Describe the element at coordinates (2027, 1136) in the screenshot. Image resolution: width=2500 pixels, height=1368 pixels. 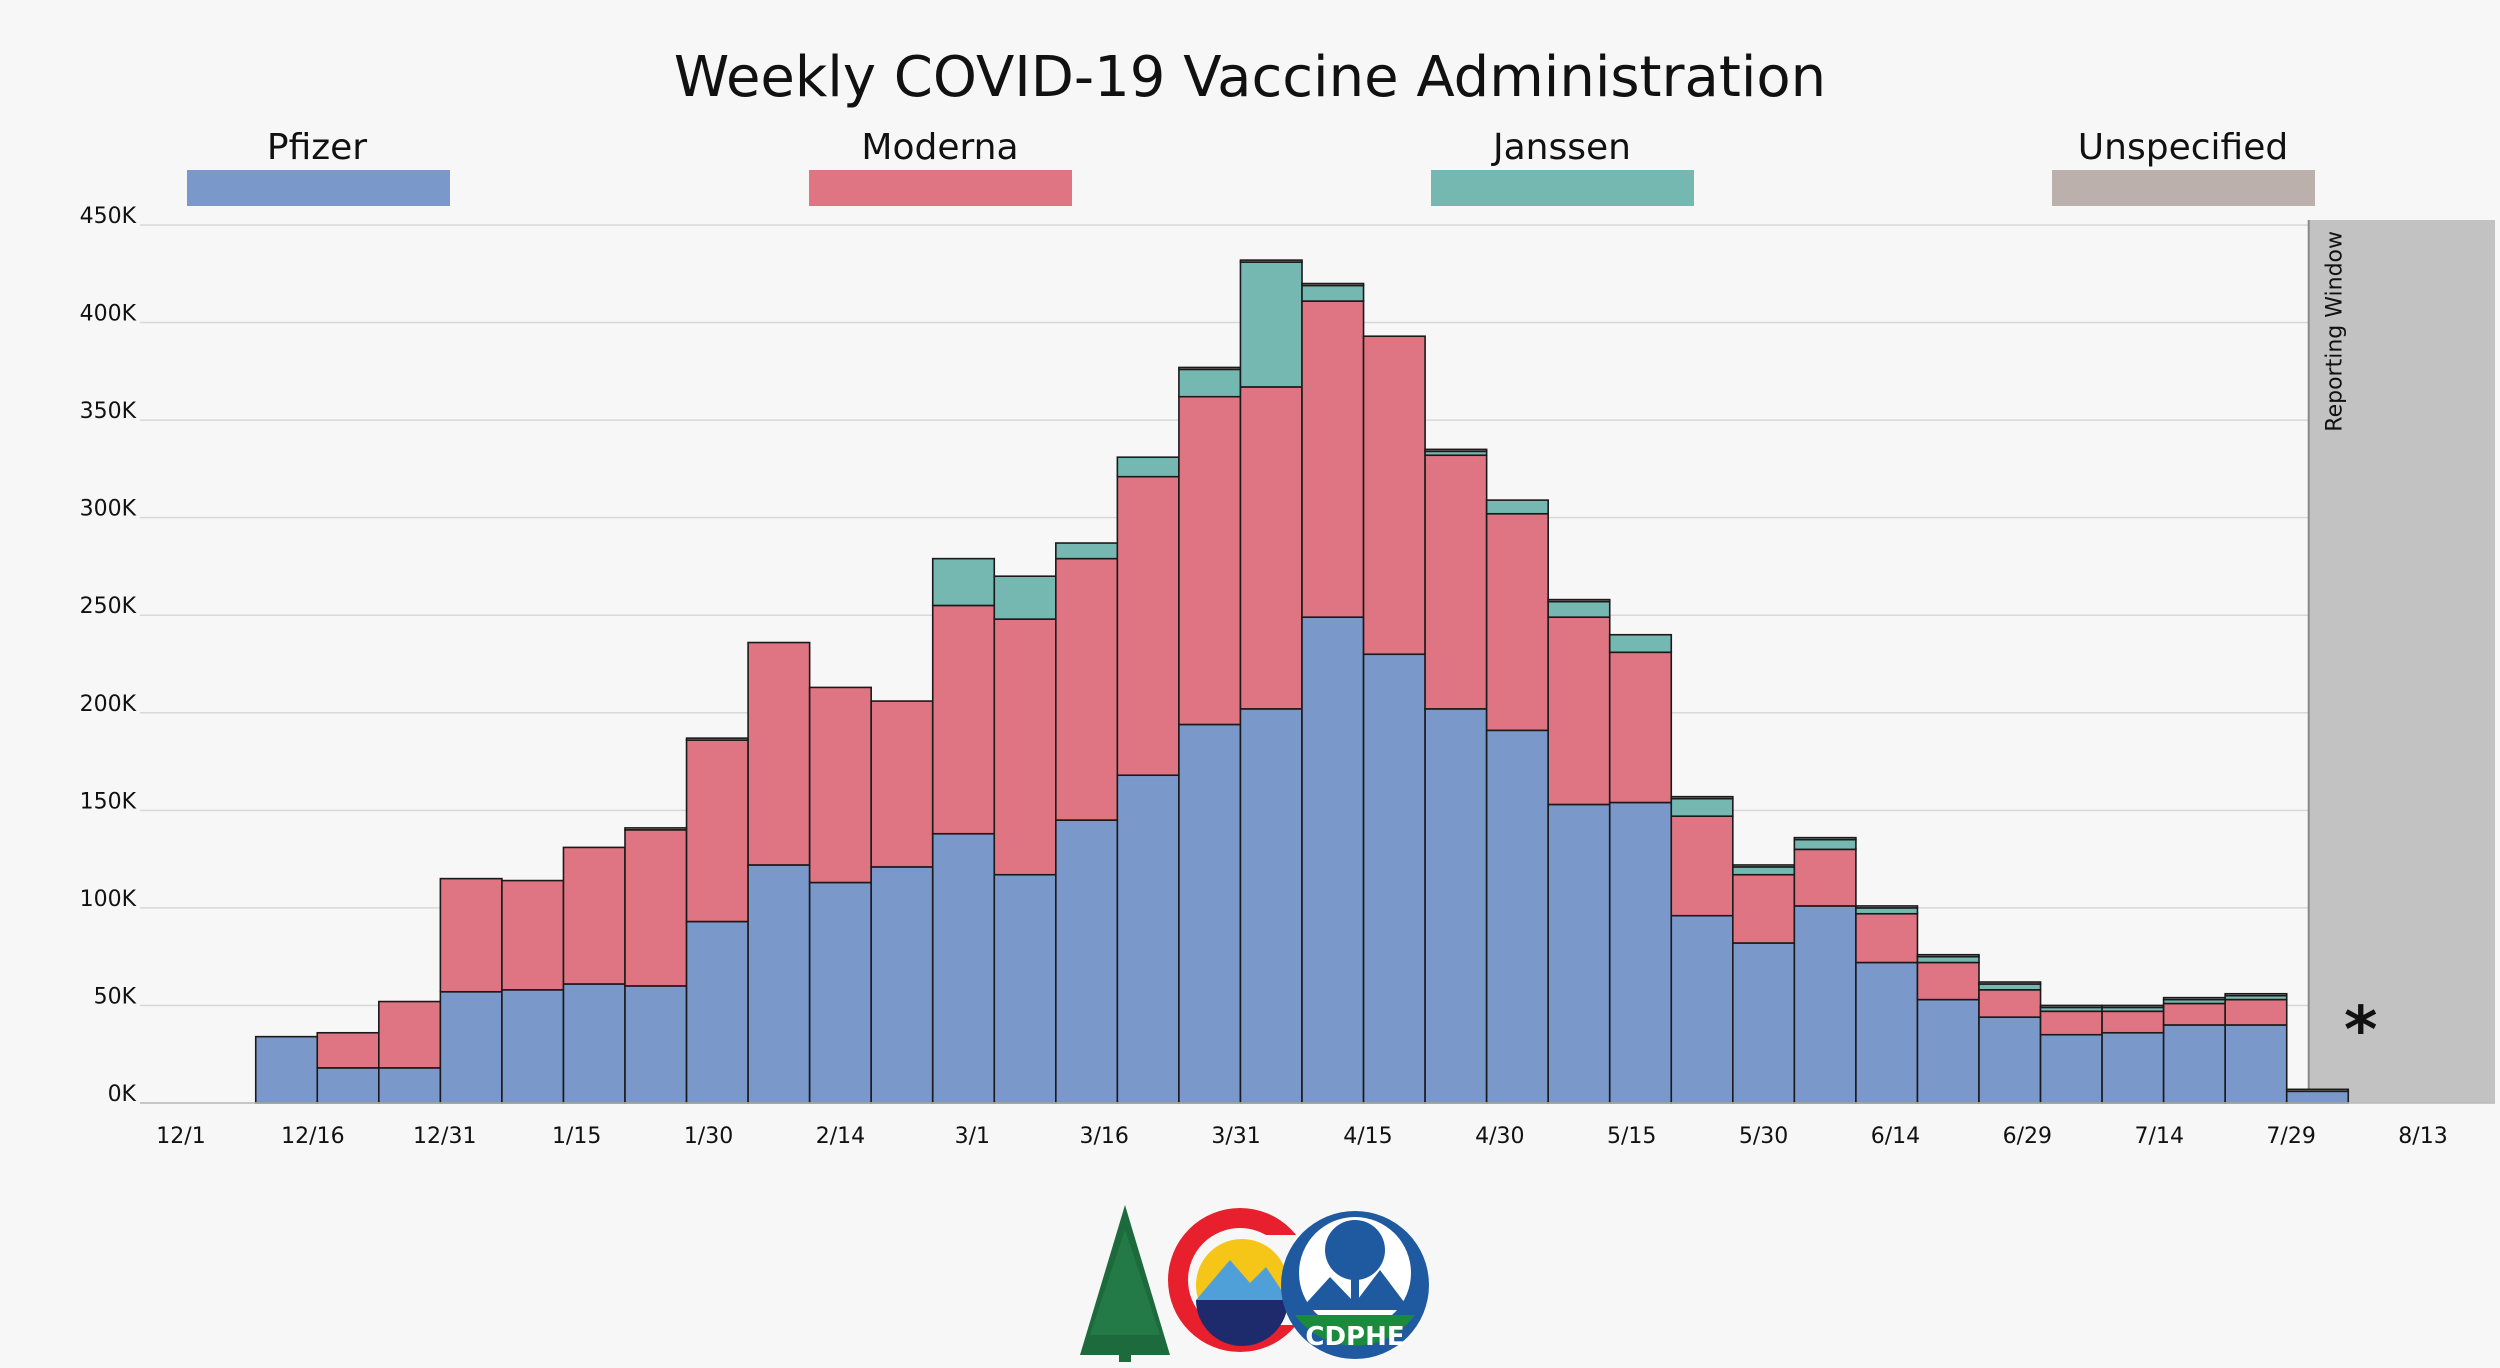
I see `x-tick-label: 6/29` at that location.